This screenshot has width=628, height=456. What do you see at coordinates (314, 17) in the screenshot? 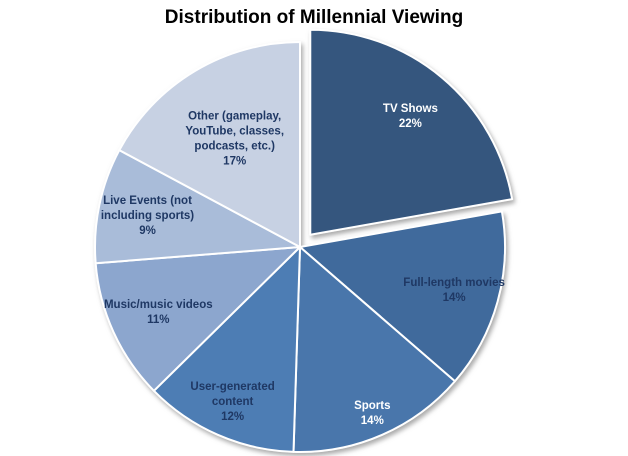
I see `chart-title: Distribution of Millennial Viewing` at bounding box center [314, 17].